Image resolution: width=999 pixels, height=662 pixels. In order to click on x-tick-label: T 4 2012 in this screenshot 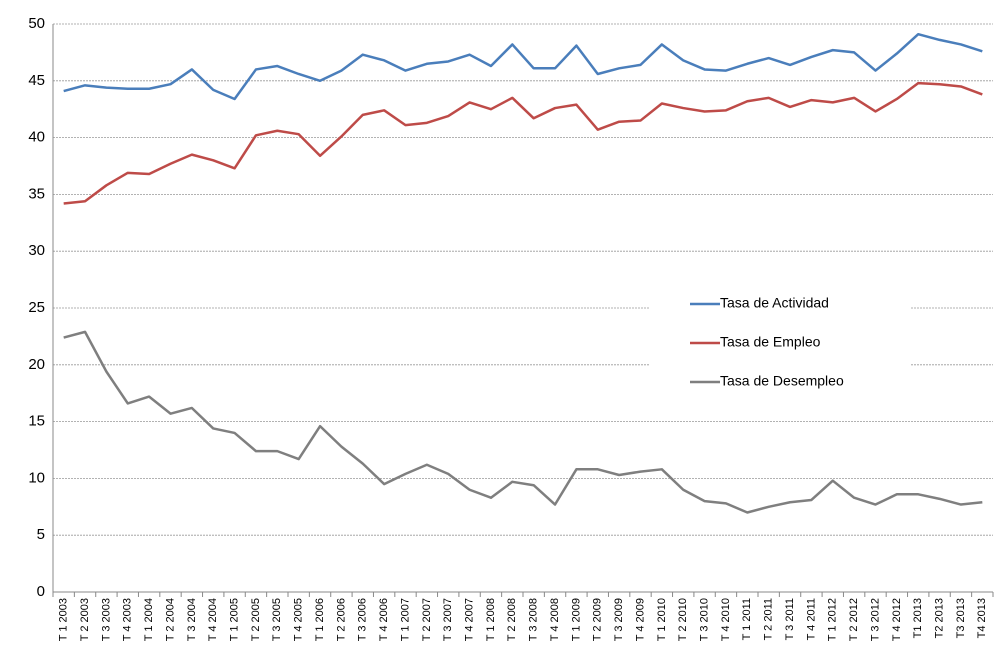, I will do `click(897, 619)`.